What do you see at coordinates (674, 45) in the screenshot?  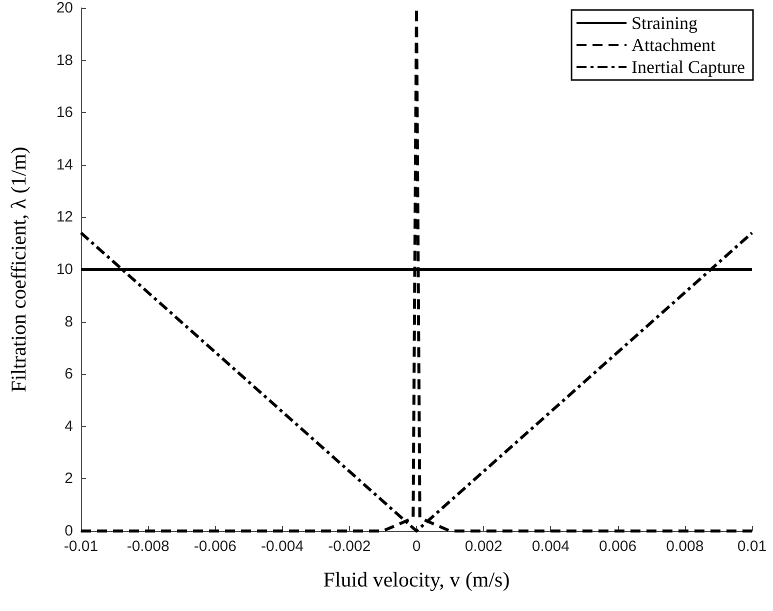 I see `legend-label: Attachment` at bounding box center [674, 45].